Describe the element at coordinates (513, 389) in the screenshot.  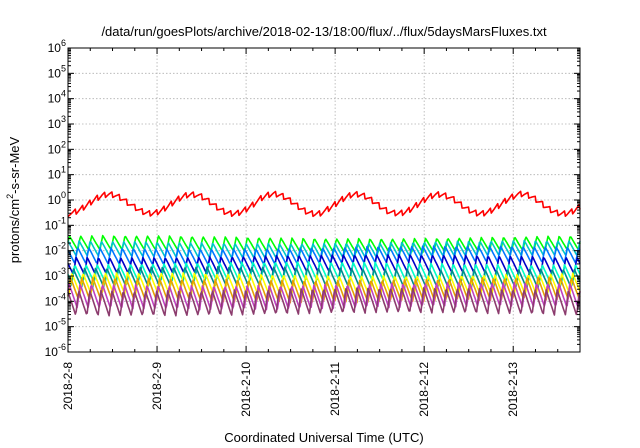
I see `x-tick-label: 2018-2-13` at that location.